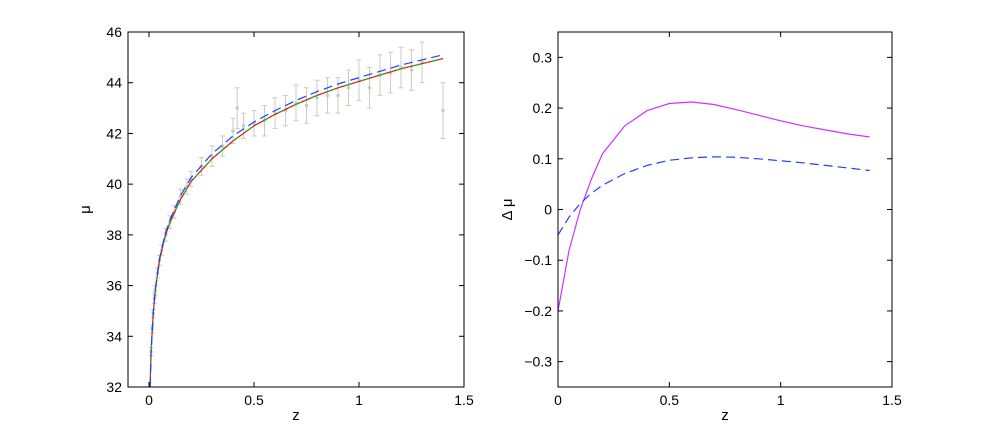 Image resolution: width=981 pixels, height=436 pixels. I want to click on y-tick-label: −0.2, so click(538, 311).